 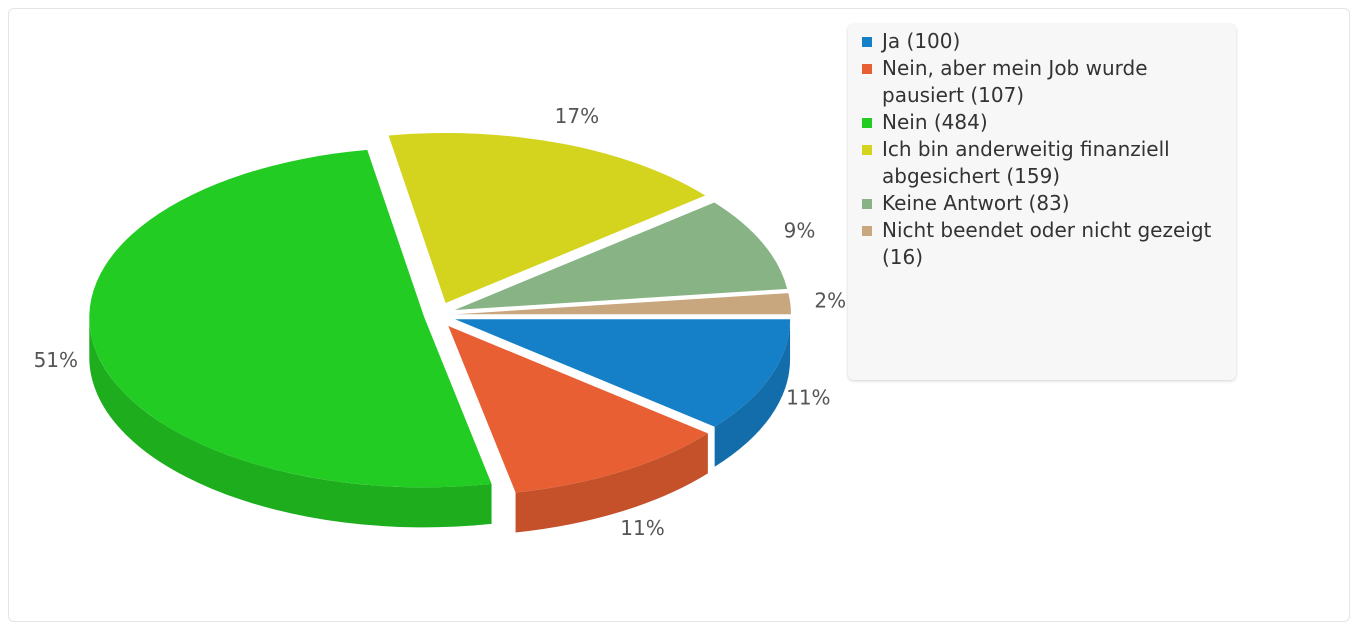 I want to click on slice-label: 9%, so click(x=800, y=231).